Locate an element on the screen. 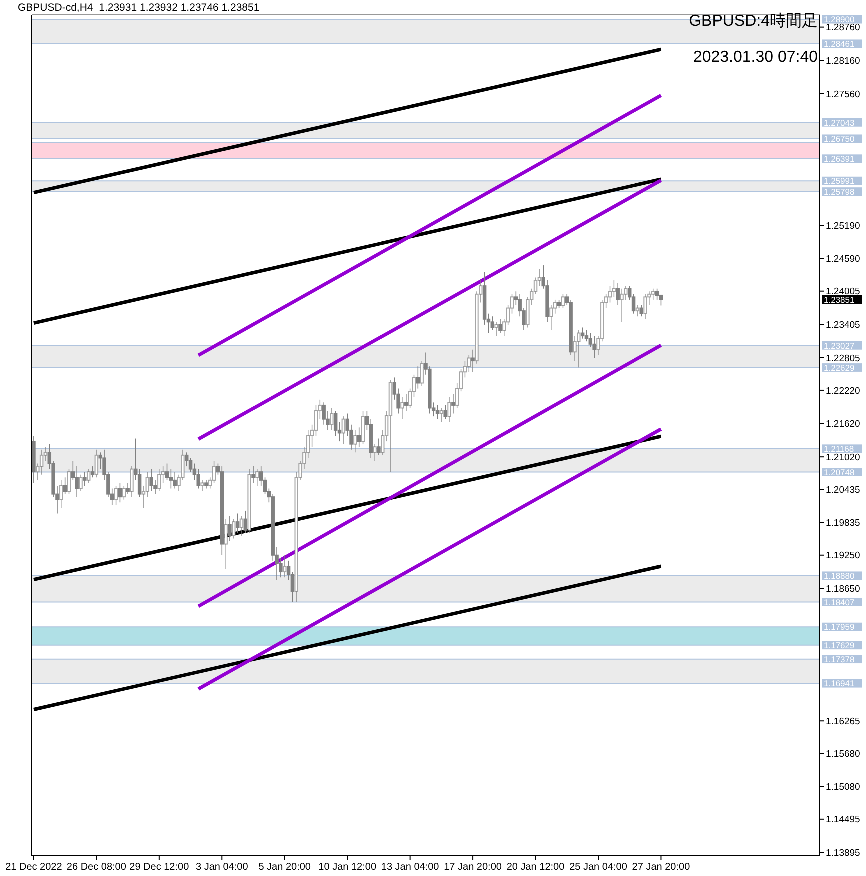 The width and height of the screenshot is (866, 876). y-tick-label: 1.25190 is located at coordinates (843, 226).